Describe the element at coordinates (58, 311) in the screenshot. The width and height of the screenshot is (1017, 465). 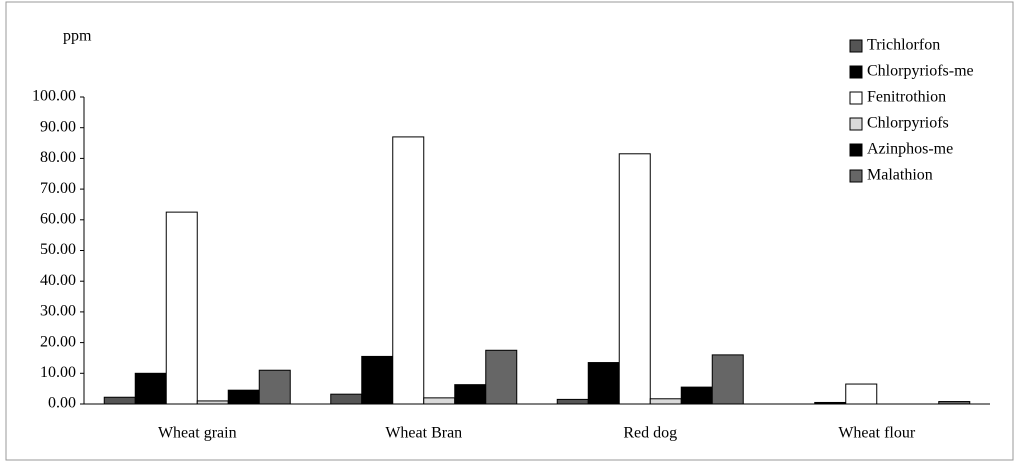
I see `y-tick-label: 30.00` at that location.